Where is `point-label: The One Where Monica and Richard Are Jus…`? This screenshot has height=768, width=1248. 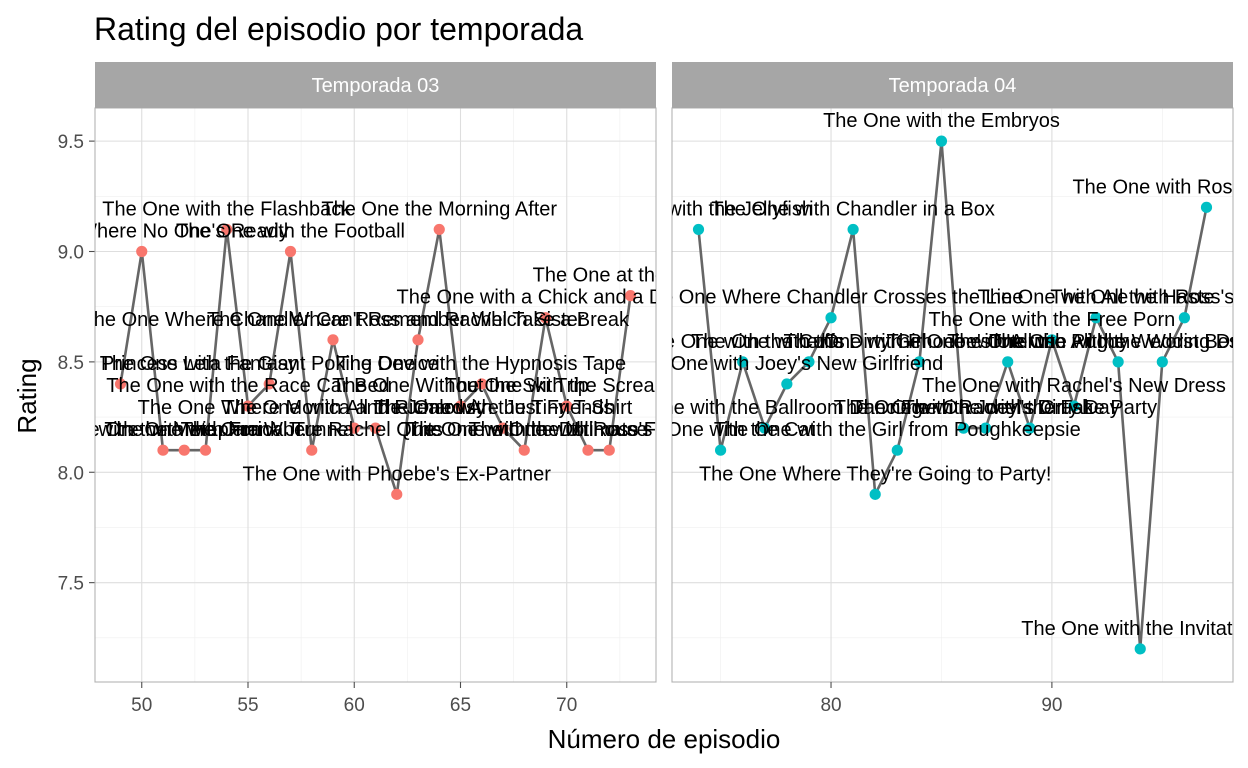
point-label: The One Where Monica and Richard Are Jus… is located at coordinates (376, 408).